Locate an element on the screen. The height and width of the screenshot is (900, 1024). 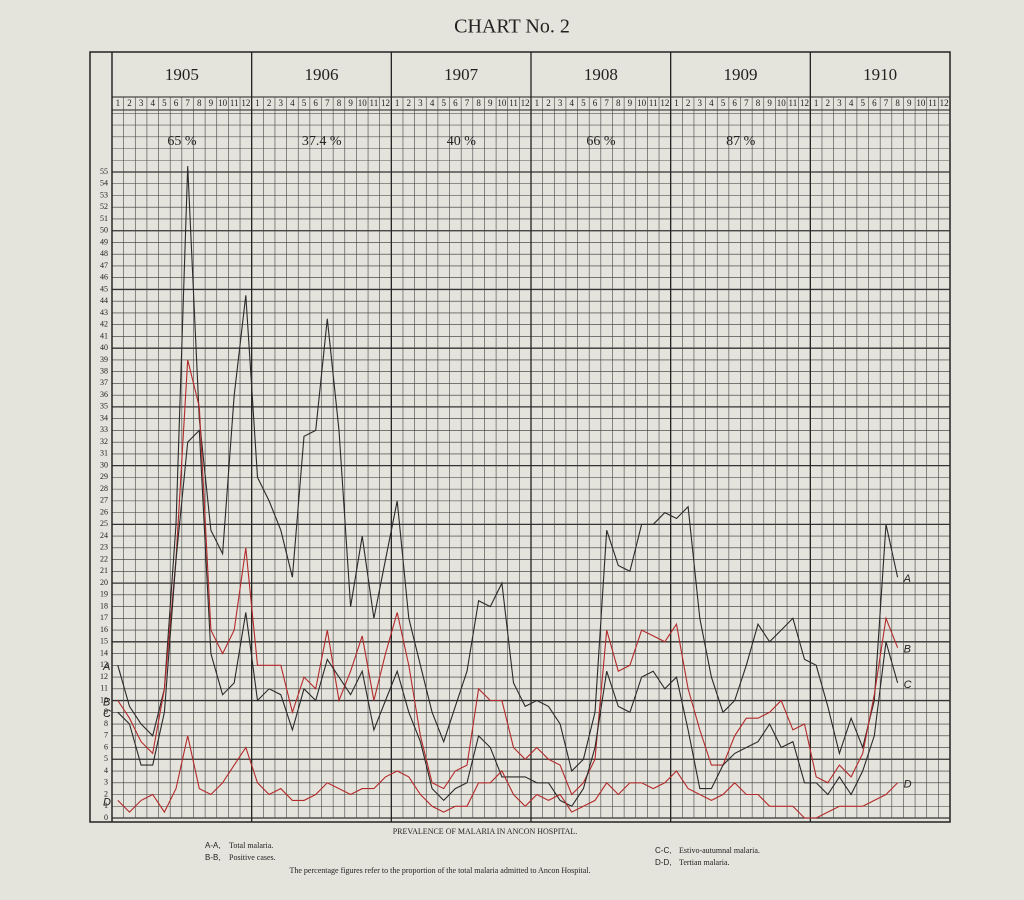
y-tick-label: 1 is located at coordinates (106, 805).